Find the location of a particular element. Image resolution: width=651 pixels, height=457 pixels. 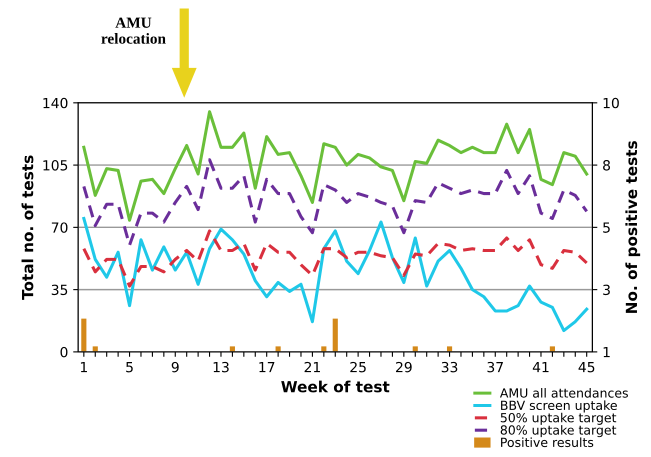

y-tick-label: 140 is located at coordinates (55, 103).